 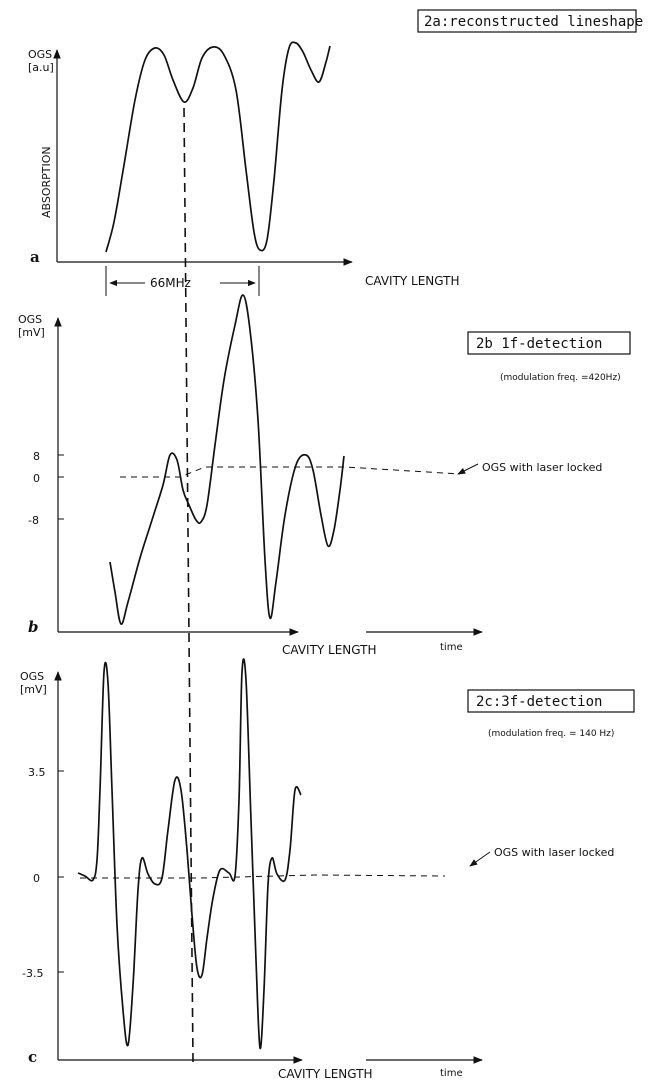 I want to click on panel-c-letter: c, so click(x=32, y=1057).